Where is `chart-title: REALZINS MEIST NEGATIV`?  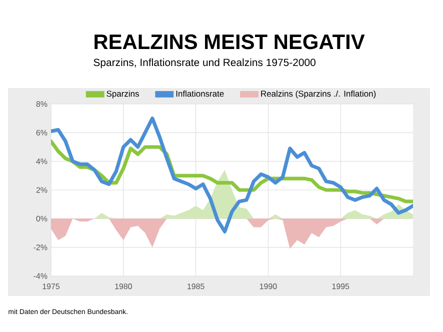 chart-title: REALZINS MEIST NEGATIV is located at coordinates (229, 42).